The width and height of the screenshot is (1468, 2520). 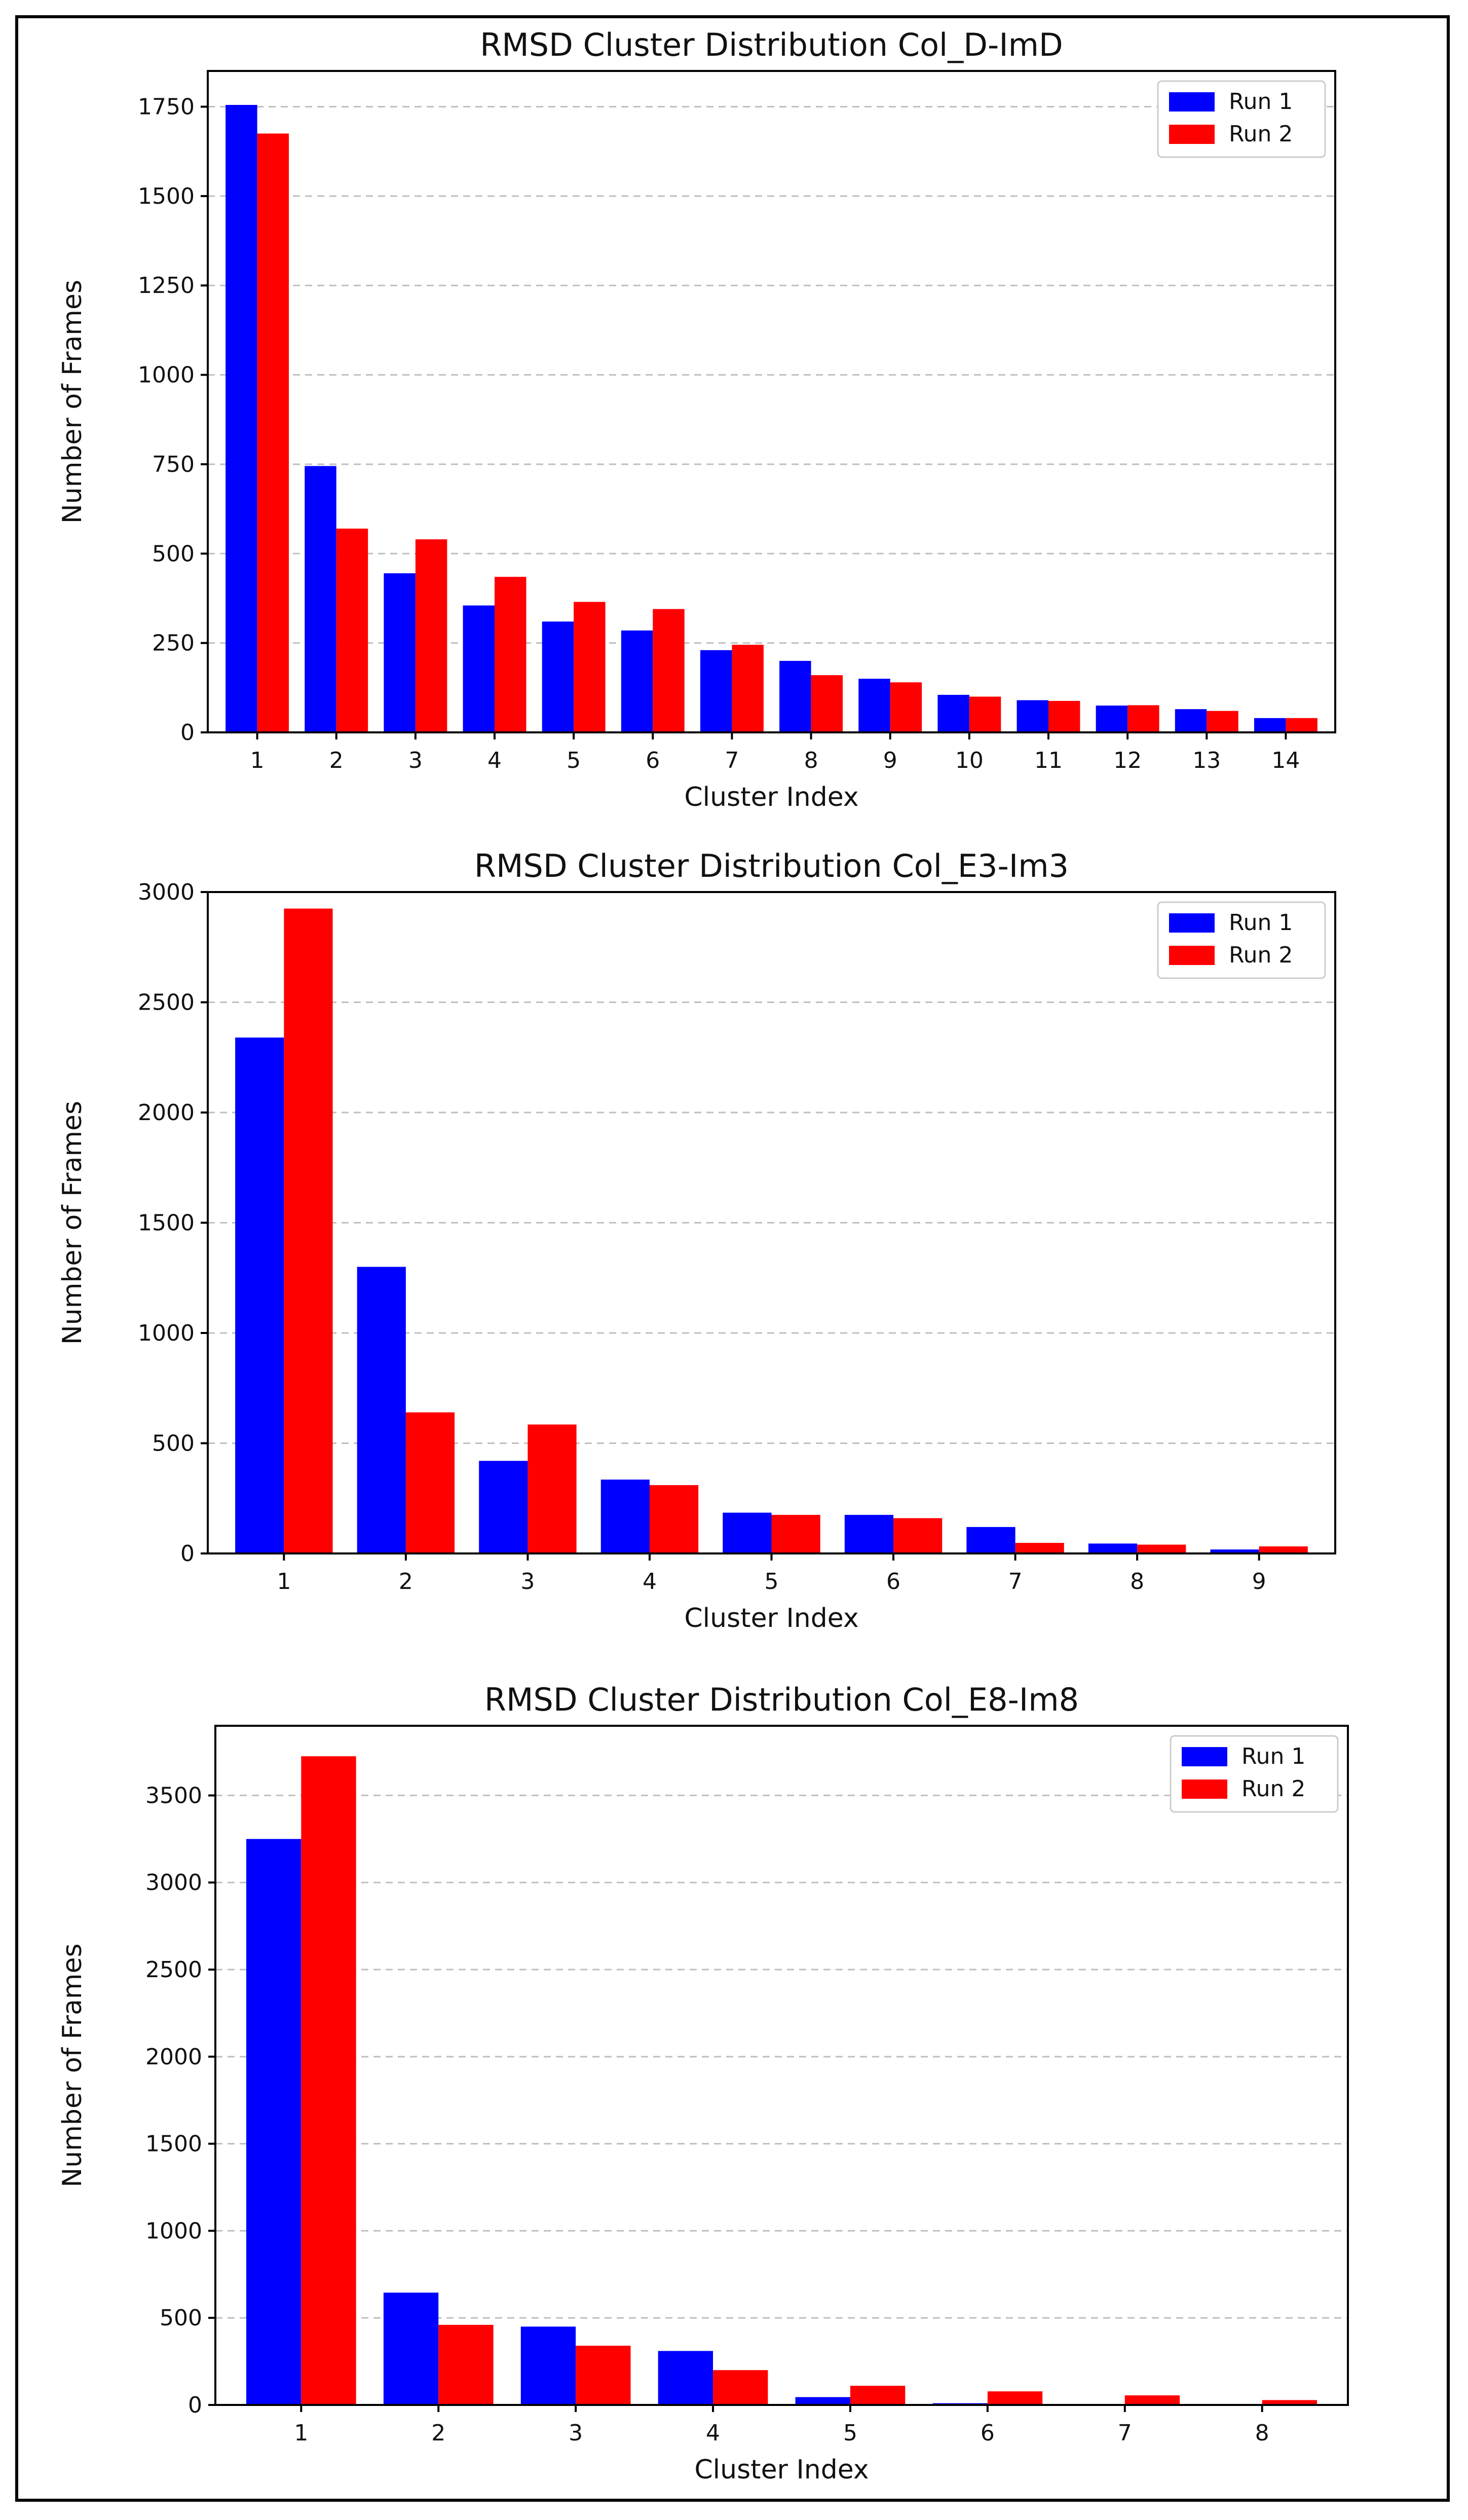 What do you see at coordinates (781, 1700) in the screenshot?
I see `chart-title-3: RMSD Cluster Distribution Col_E8-Im8` at bounding box center [781, 1700].